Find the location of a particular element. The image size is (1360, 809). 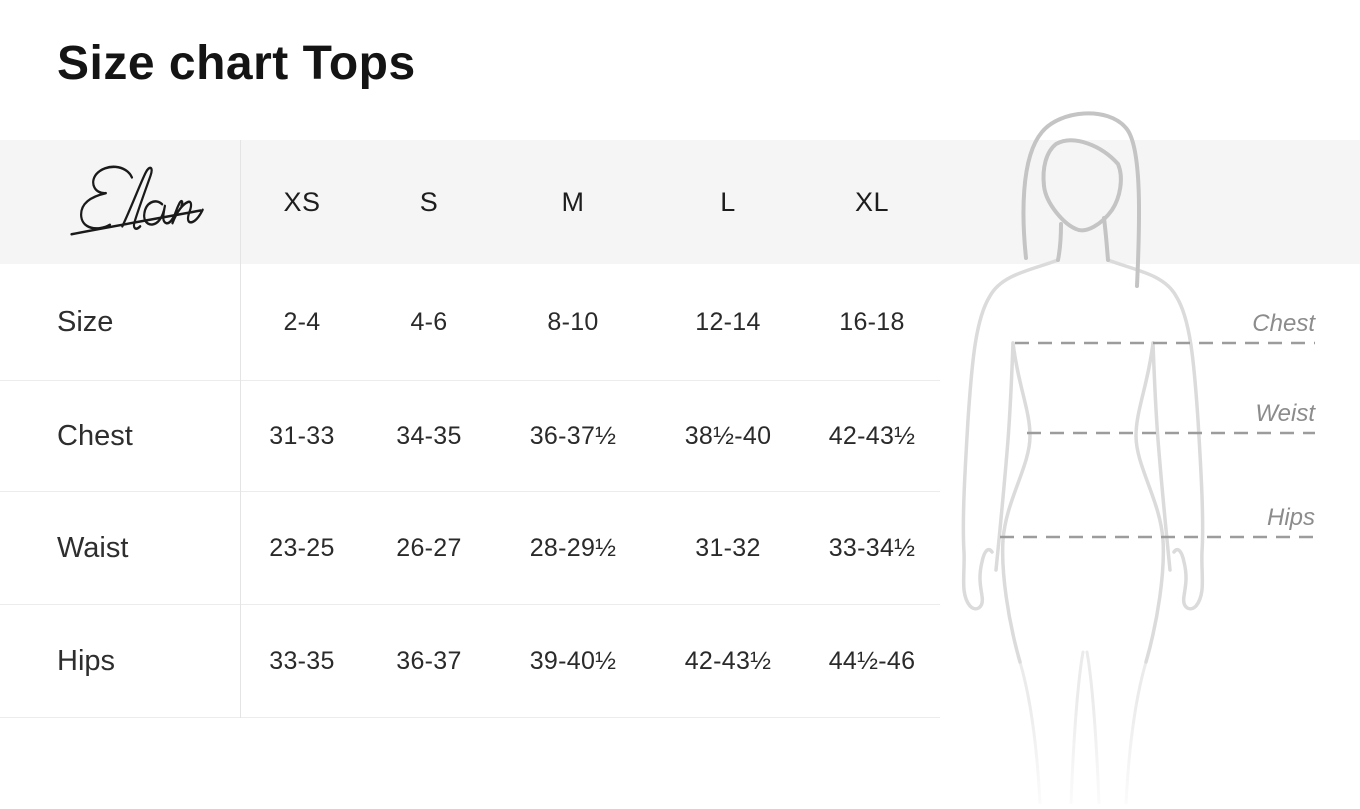

row-label: Waist is located at coordinates (93, 547).